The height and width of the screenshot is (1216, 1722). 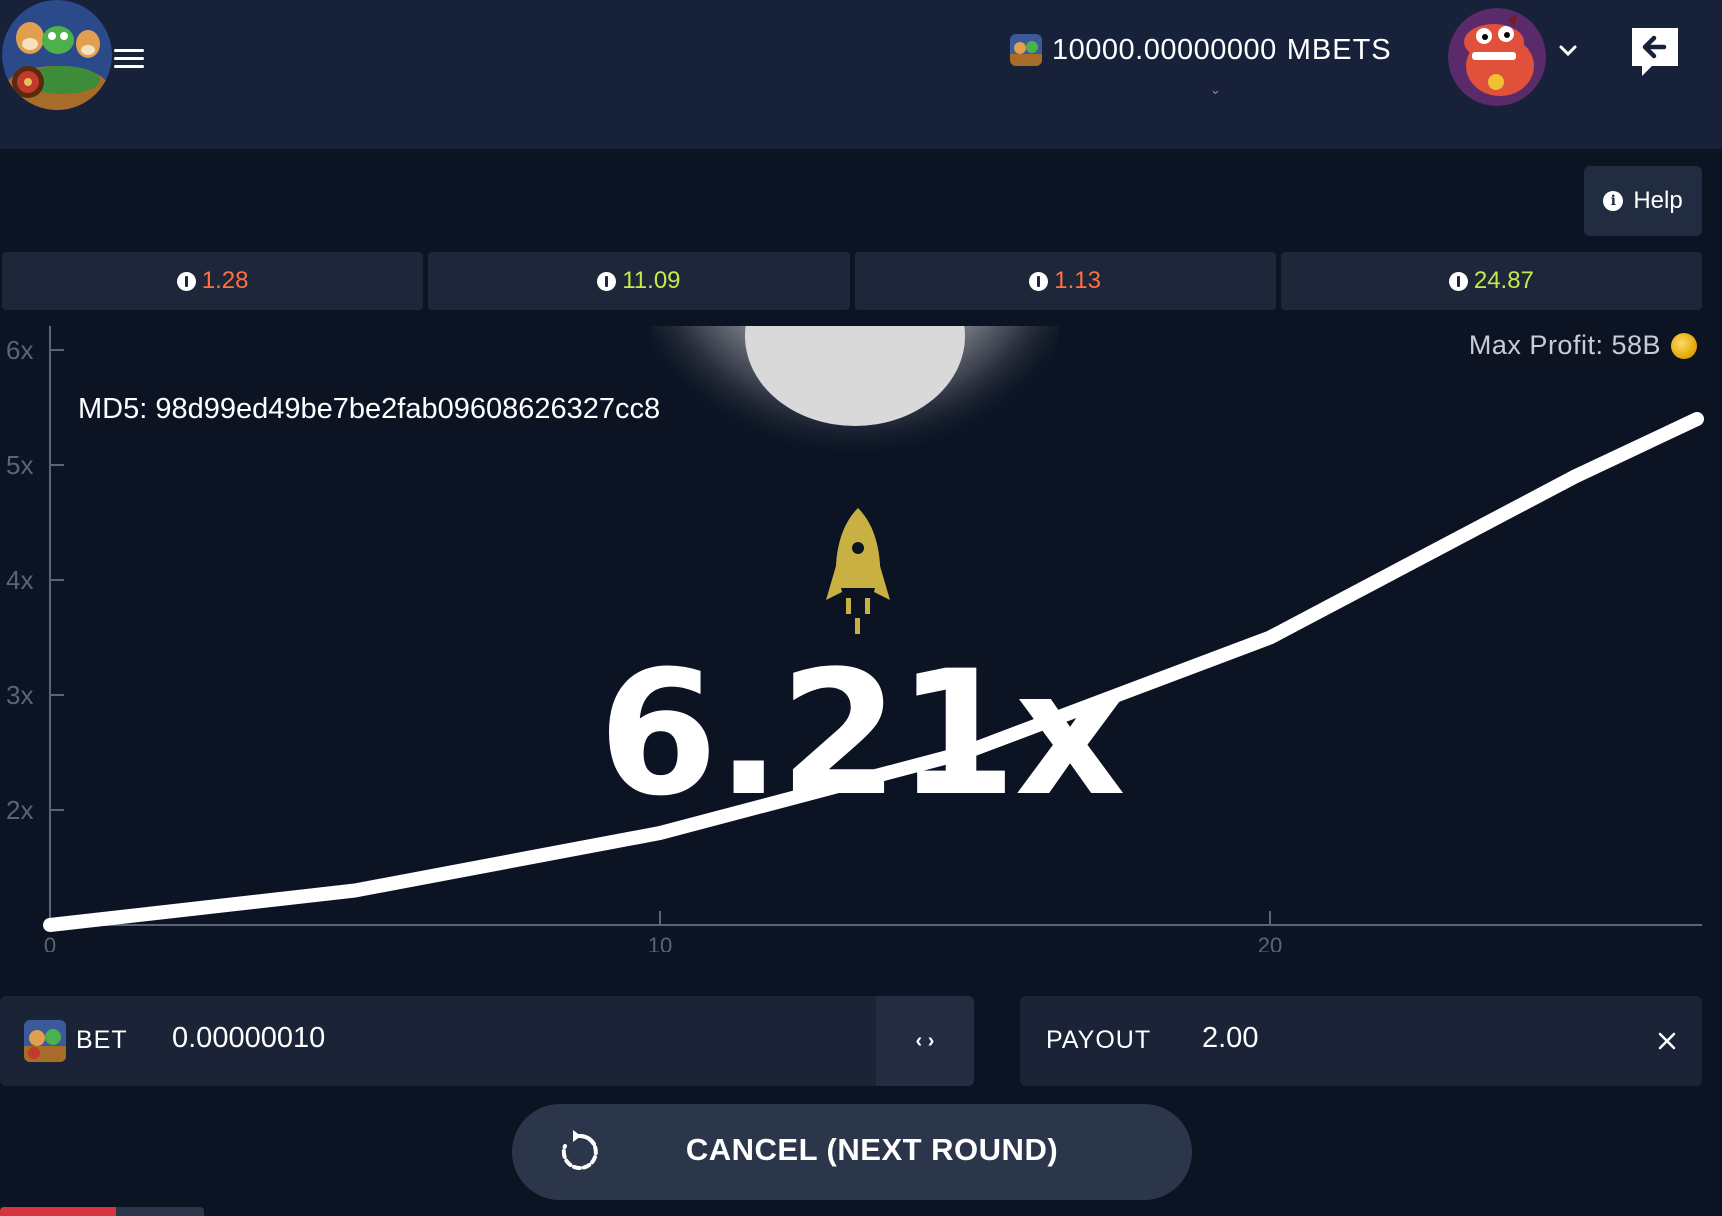 What do you see at coordinates (1164, 49) in the screenshot?
I see `balance-amount: 10000.00000000` at bounding box center [1164, 49].